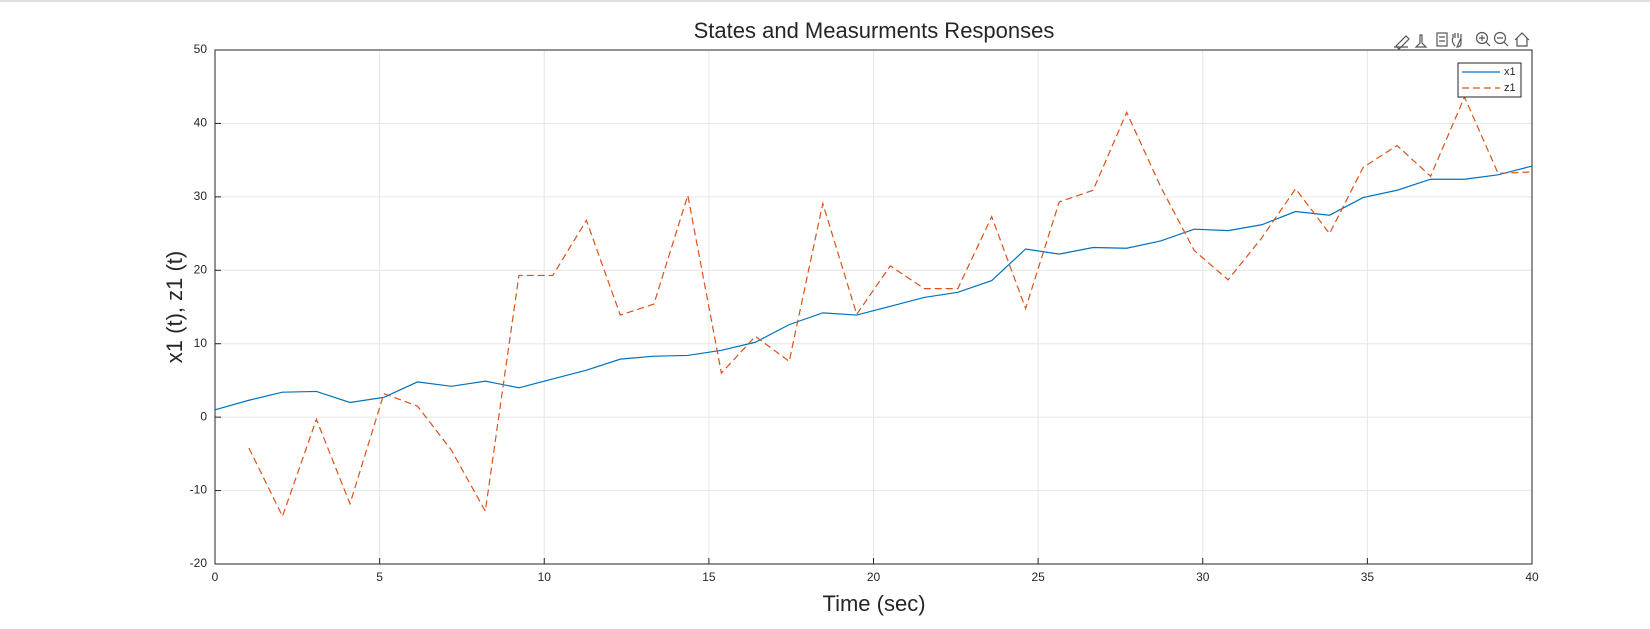 Image resolution: width=1650 pixels, height=629 pixels. Describe the element at coordinates (1038, 577) in the screenshot. I see `x-tick-label: 25` at that location.